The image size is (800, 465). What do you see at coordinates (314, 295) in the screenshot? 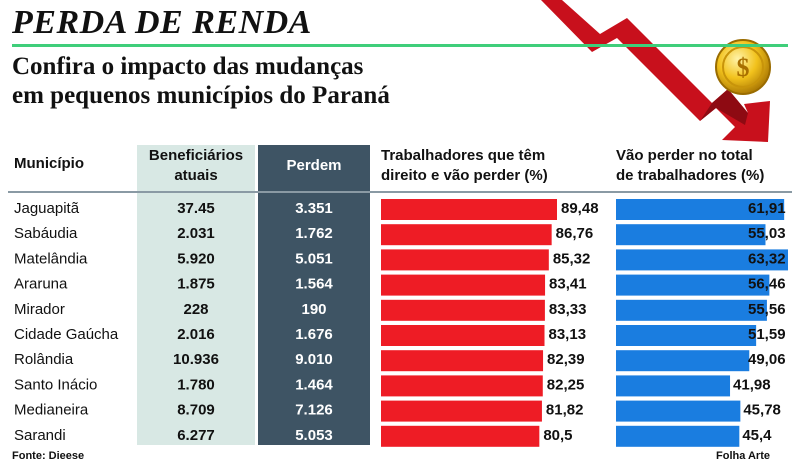
I see `perdem-column-bg` at bounding box center [314, 295].